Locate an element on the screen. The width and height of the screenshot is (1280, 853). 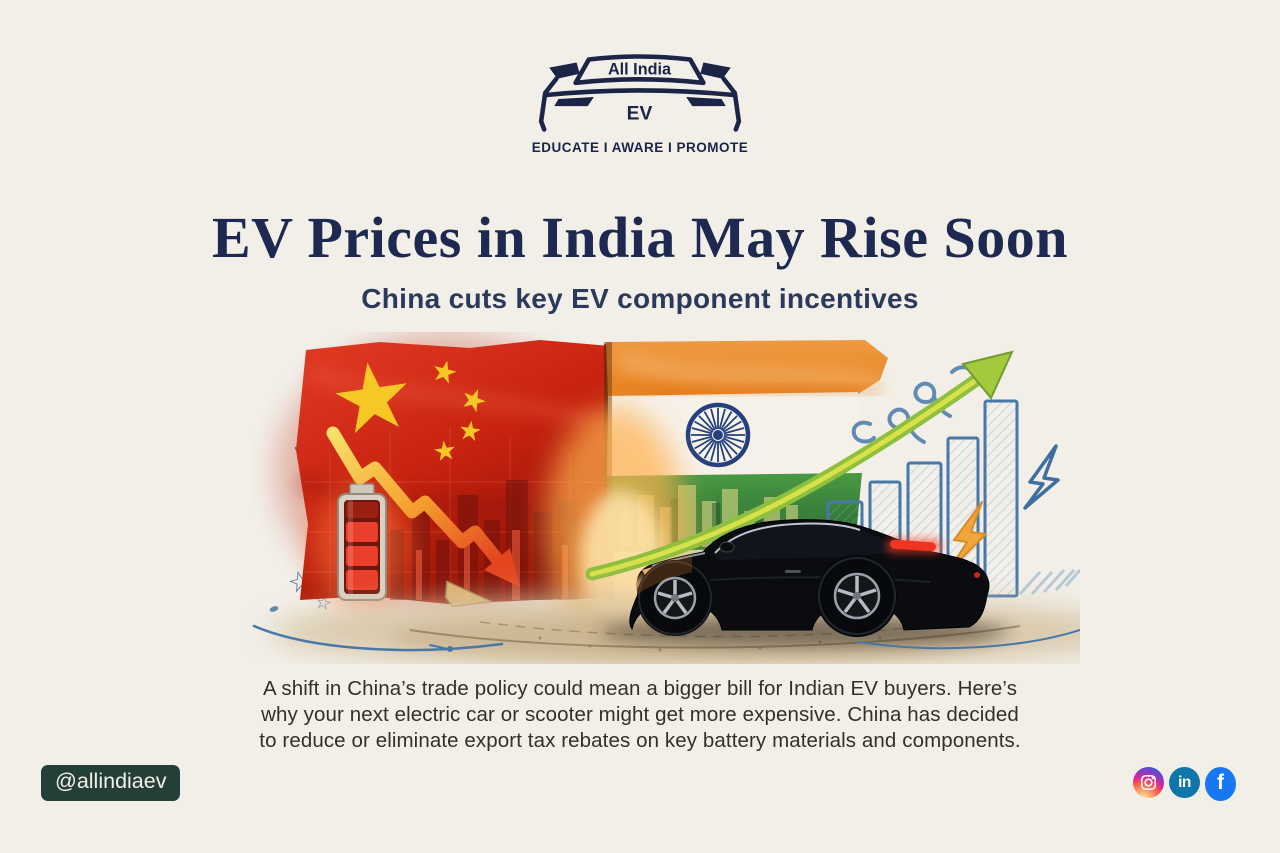
falling-trend-arrow is located at coordinates (423, 506).